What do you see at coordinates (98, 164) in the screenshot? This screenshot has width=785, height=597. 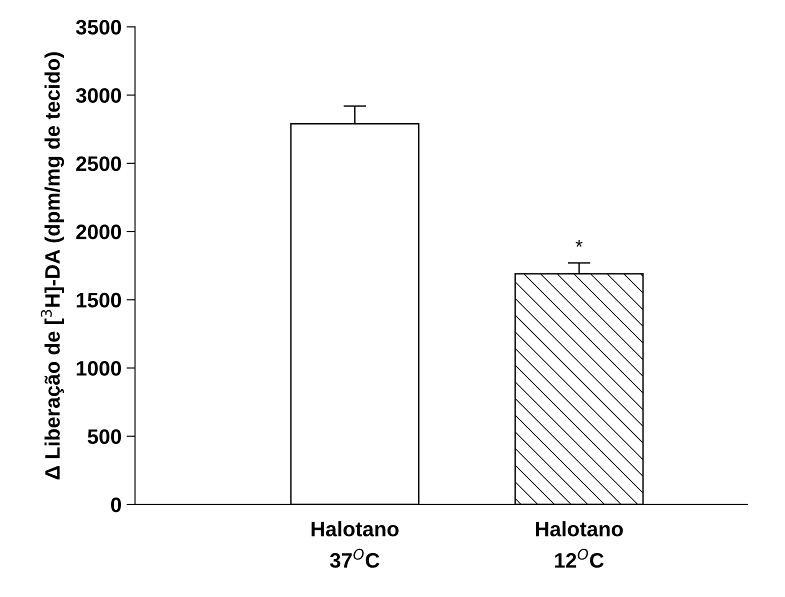 I see `y-tick-label: 2500` at bounding box center [98, 164].